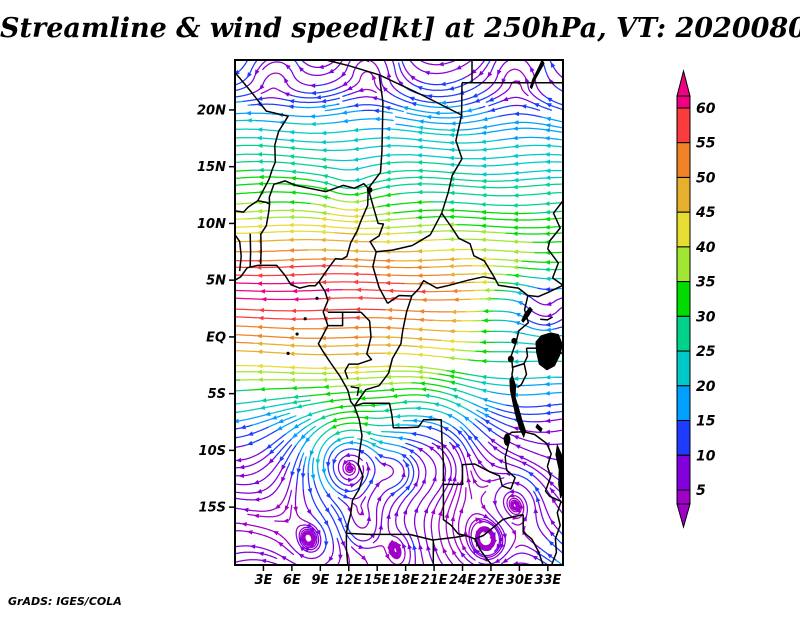 The image size is (800, 618). I want to click on colorbar: 60 55 50 45 40 35 30 25 20 15 10 5, so click(696, 299).